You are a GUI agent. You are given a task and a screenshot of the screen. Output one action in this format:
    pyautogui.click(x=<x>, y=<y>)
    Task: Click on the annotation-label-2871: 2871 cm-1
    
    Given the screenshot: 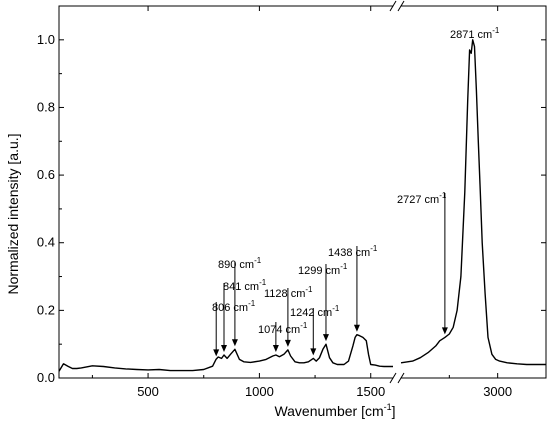 What is the action you would take?
    pyautogui.click(x=475, y=33)
    